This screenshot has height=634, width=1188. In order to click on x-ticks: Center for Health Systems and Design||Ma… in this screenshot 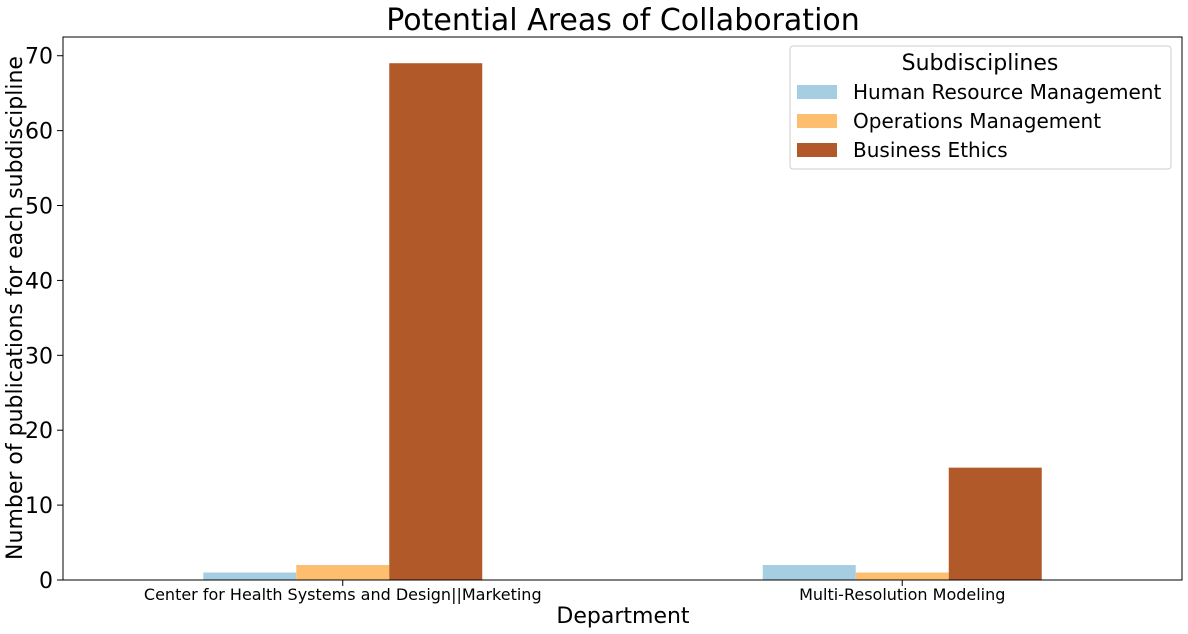, I will do `click(574, 592)`.